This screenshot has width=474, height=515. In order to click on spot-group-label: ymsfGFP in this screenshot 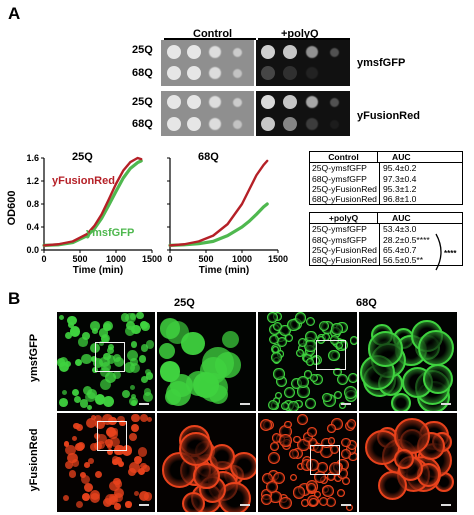, I will do `click(381, 63)`.